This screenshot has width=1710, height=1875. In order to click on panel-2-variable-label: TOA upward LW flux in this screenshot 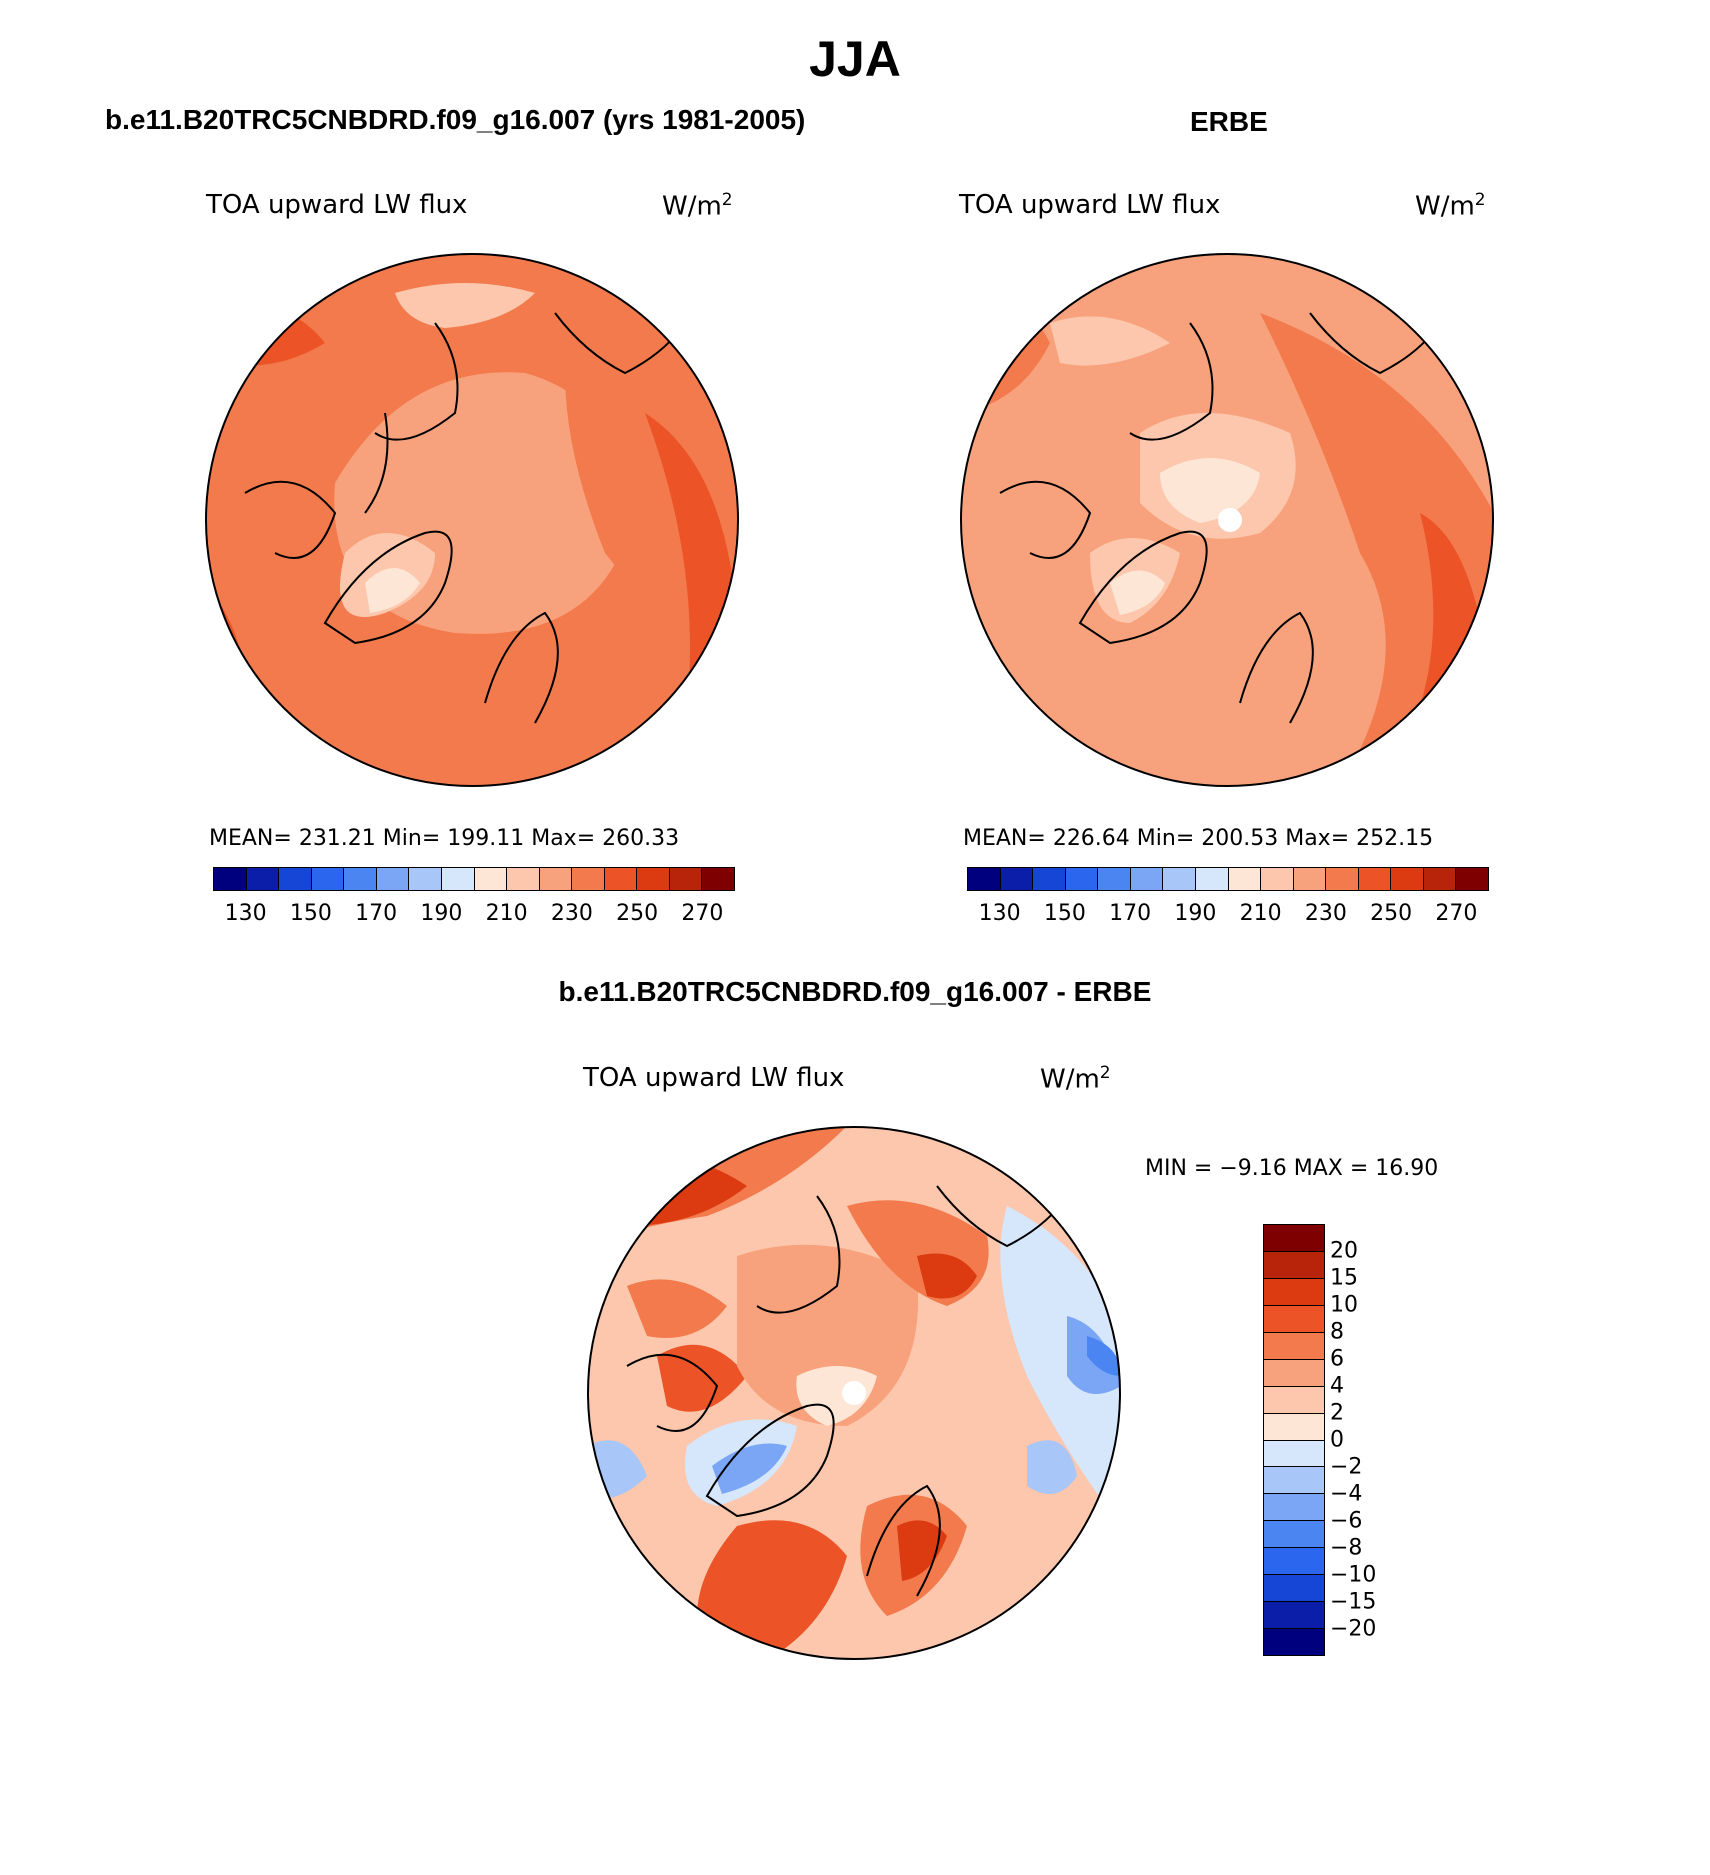, I will do `click(1090, 205)`.